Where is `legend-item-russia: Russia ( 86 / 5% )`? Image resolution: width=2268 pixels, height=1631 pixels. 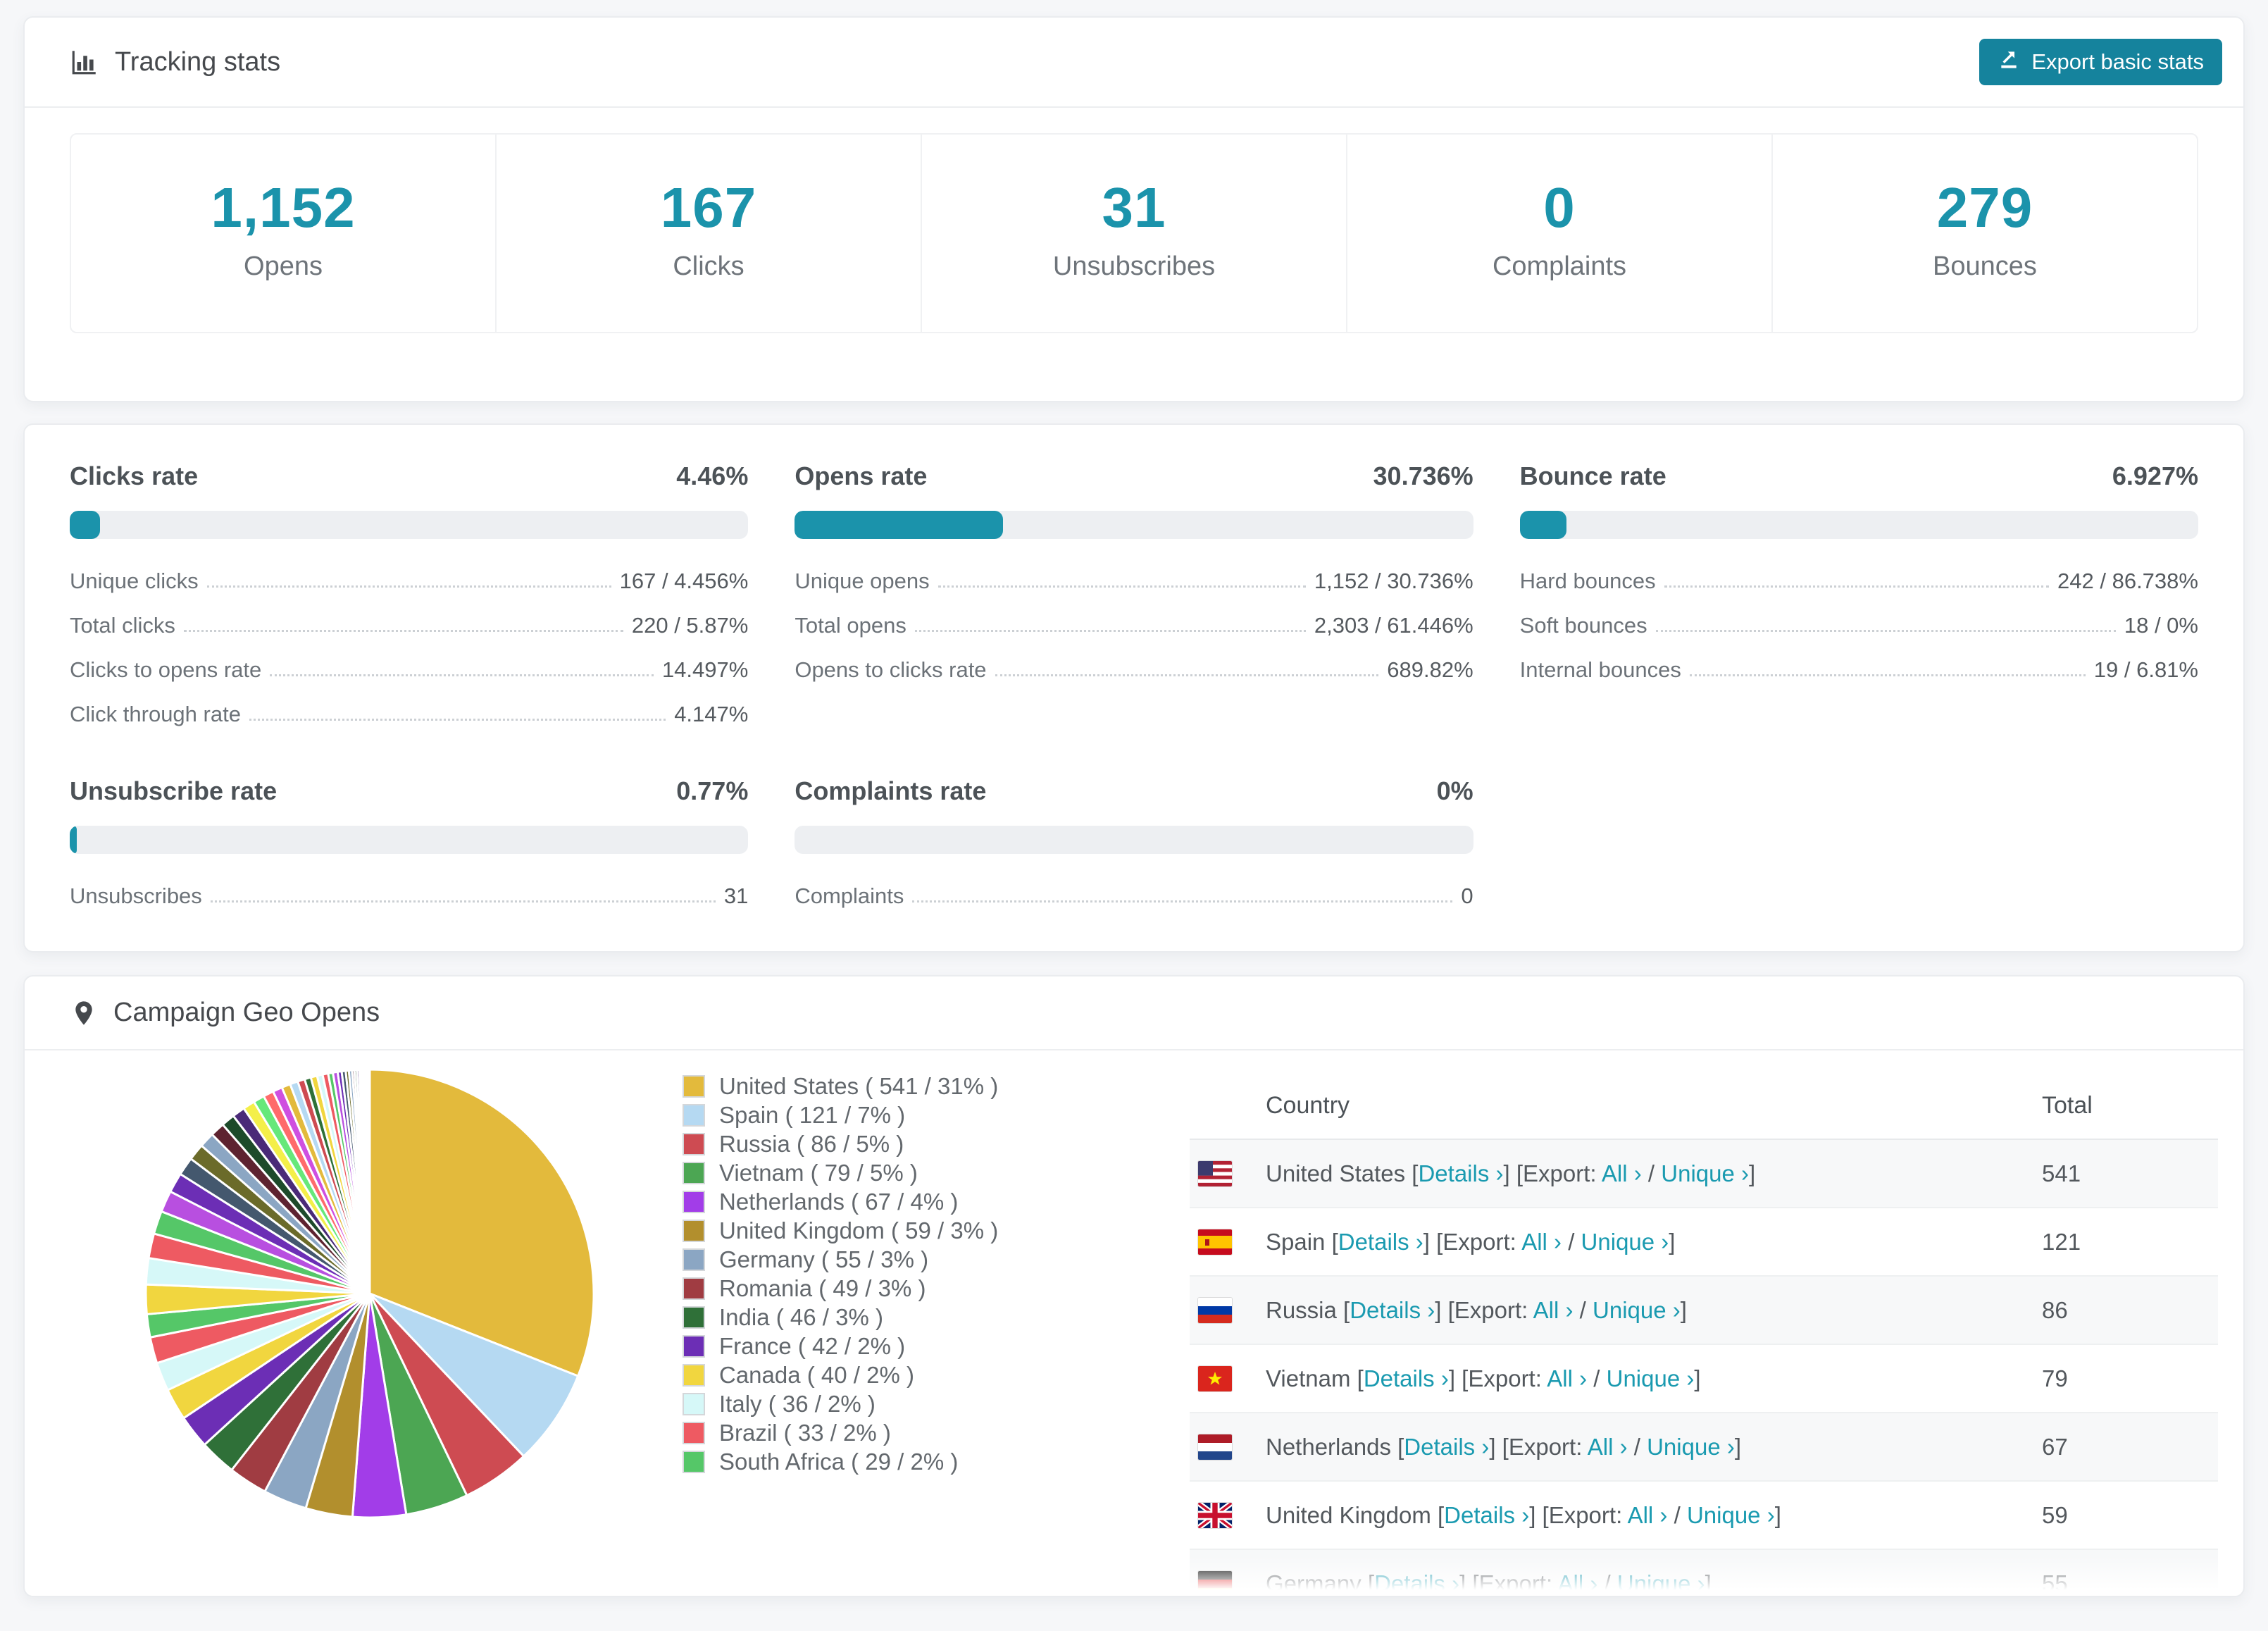
legend-item-russia: Russia ( 86 / 5% ) is located at coordinates (937, 1144).